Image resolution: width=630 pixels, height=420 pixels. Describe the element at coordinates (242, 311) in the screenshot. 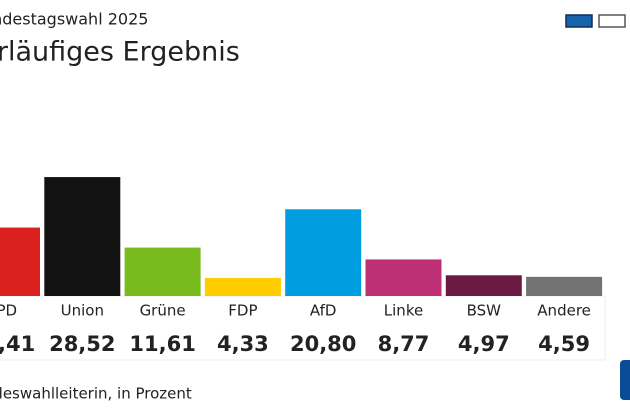

I see `category-label: FDP` at that location.